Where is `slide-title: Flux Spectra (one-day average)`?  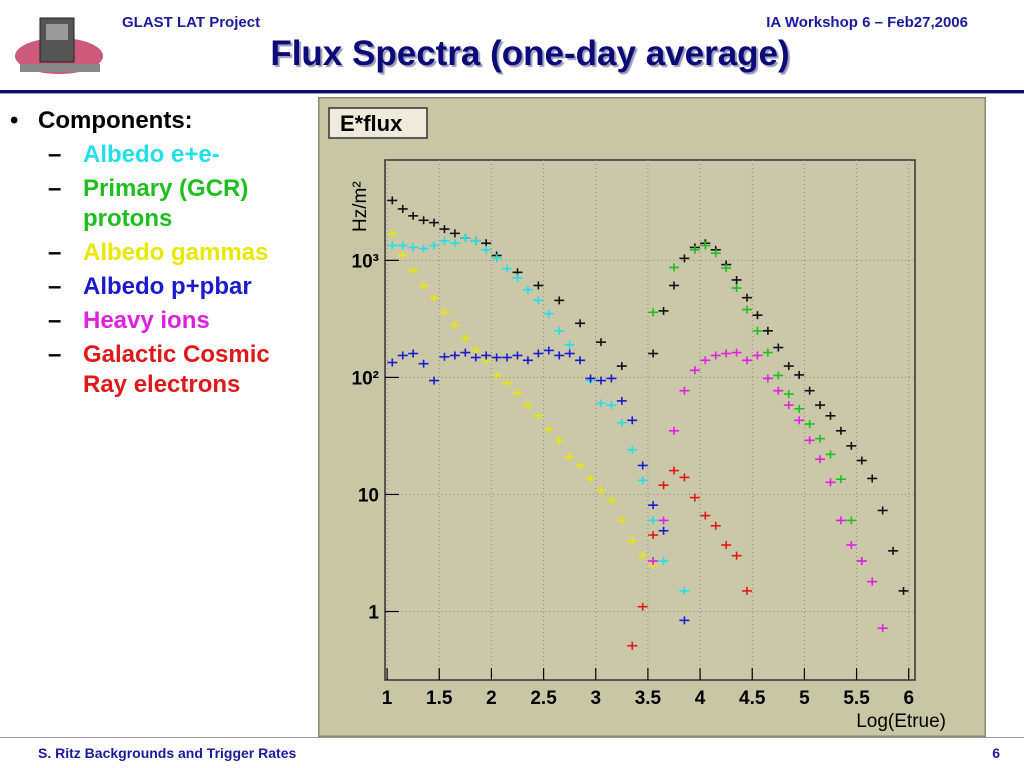
slide-title: Flux Spectra (one-day average) is located at coordinates (530, 53).